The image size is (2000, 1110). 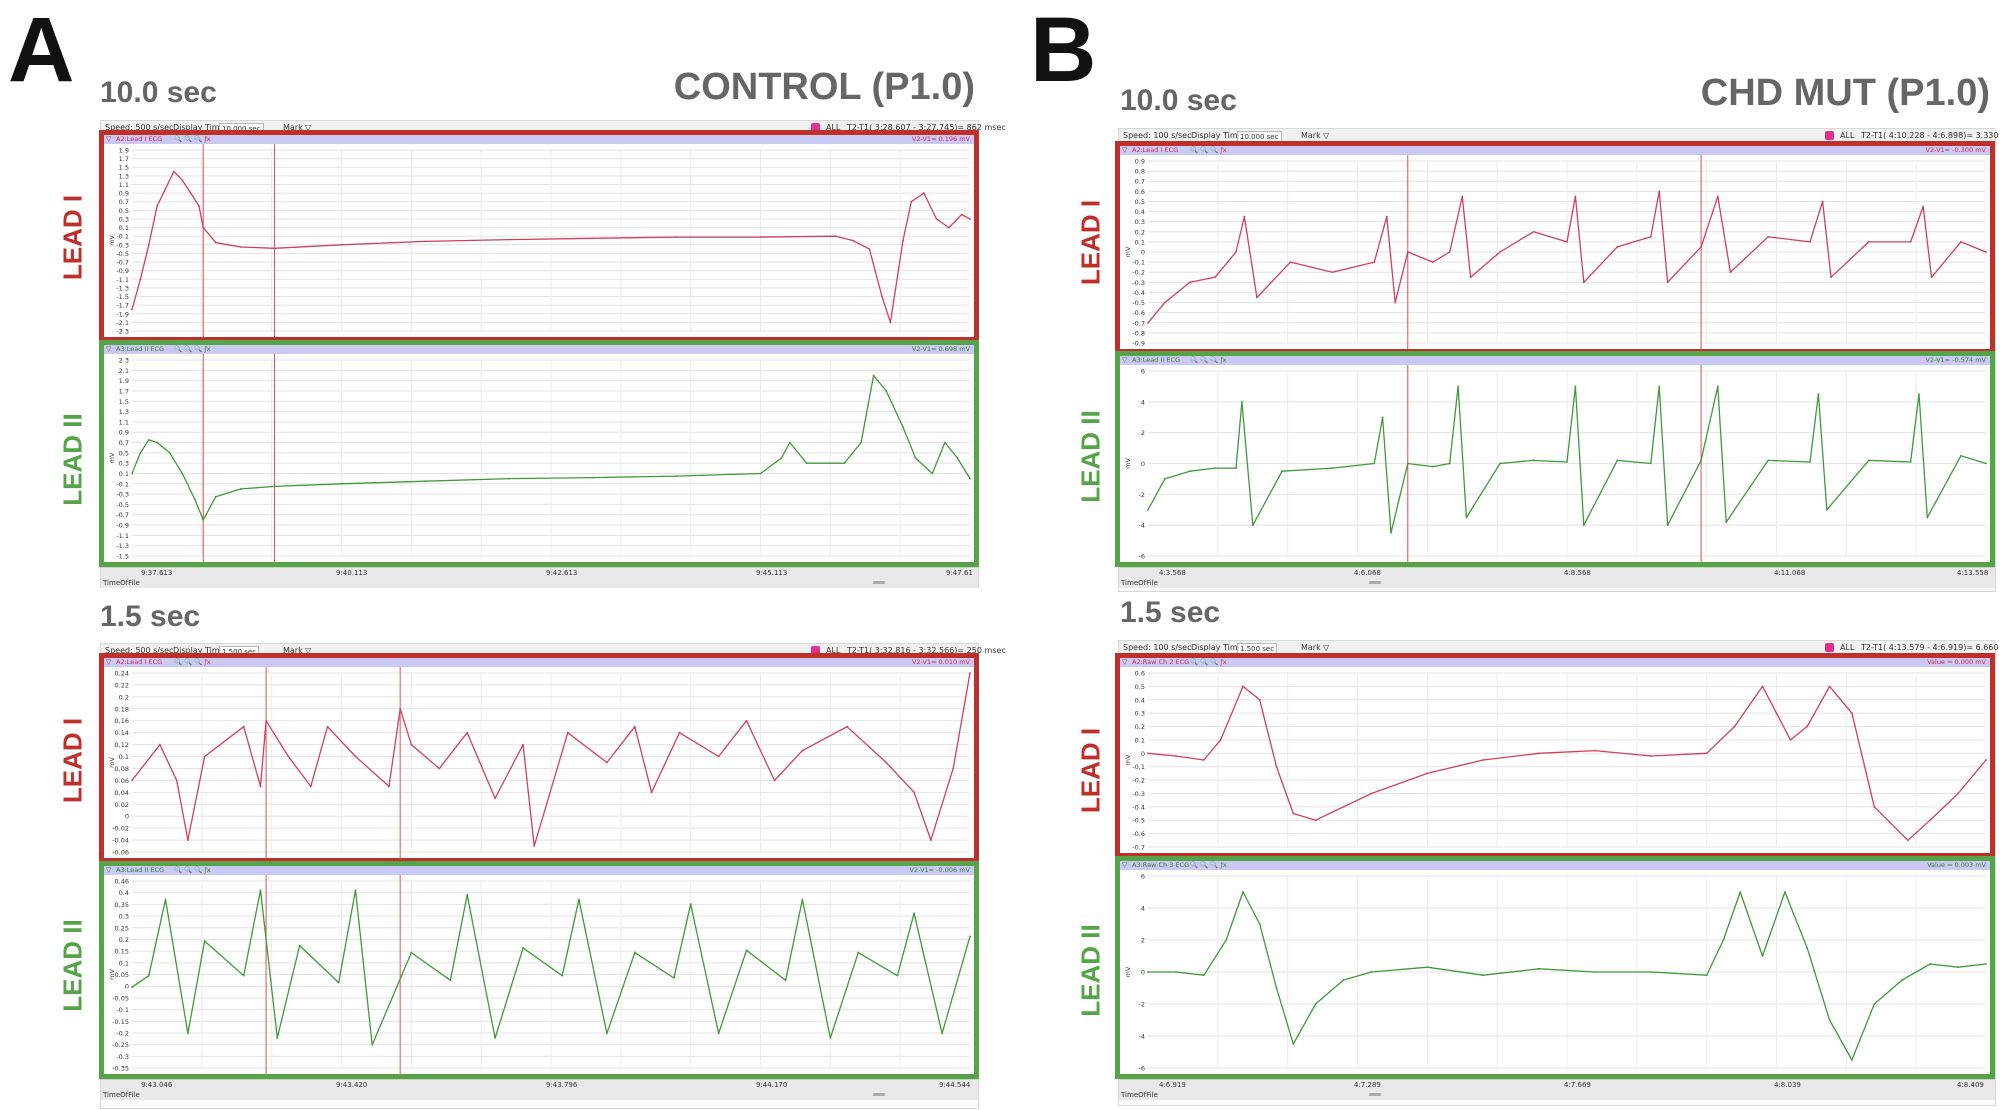 I want to click on channel-value: V2-V1= -0.574 mV, so click(x=1955, y=360).